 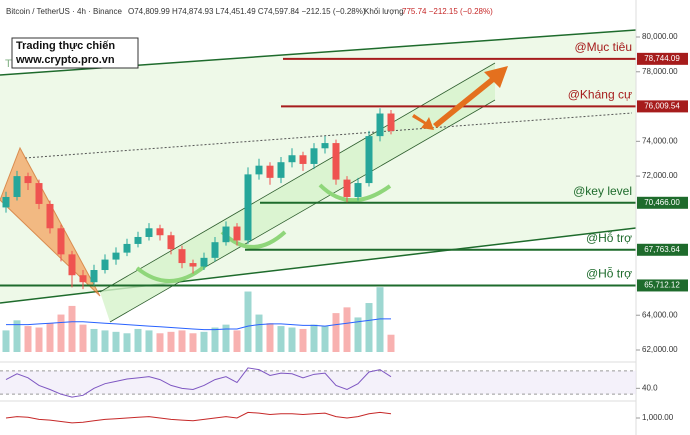 I want to click on level-label: @Mục tiêu, so click(x=603, y=47).